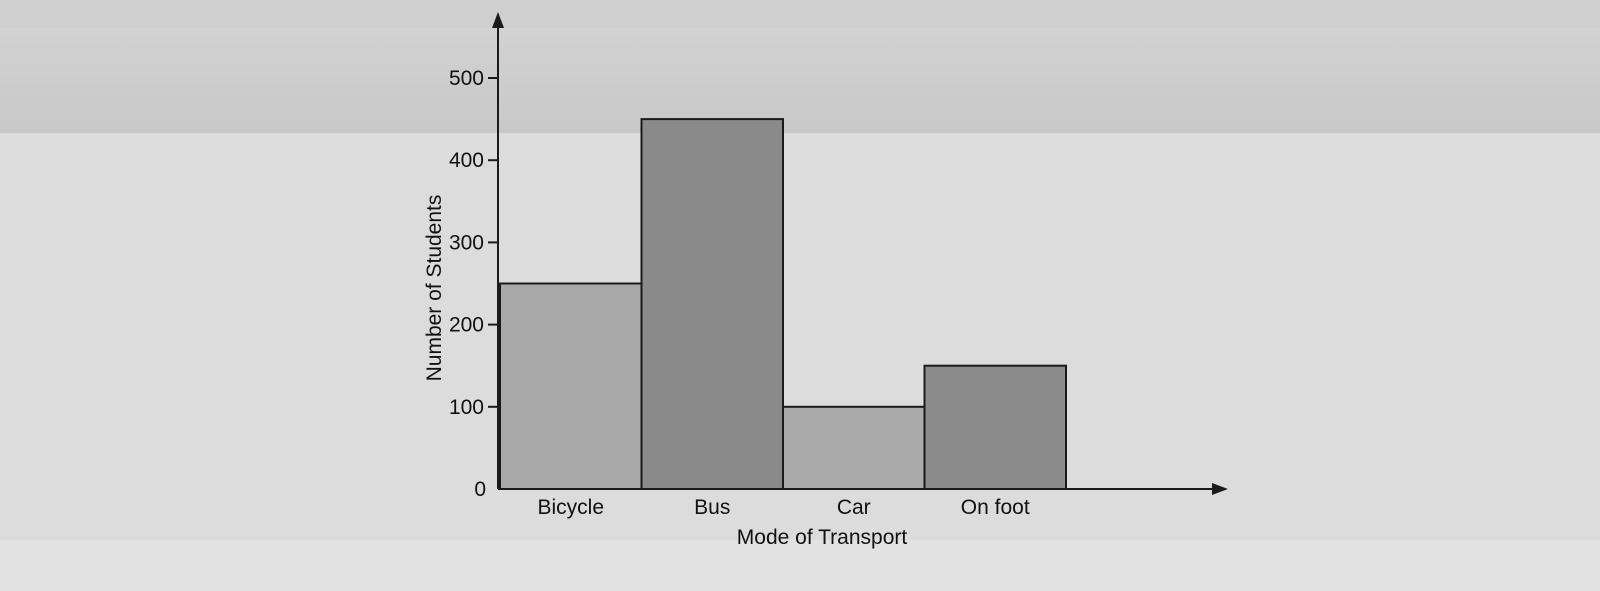  What do you see at coordinates (434, 288) in the screenshot?
I see `y-axis-title: Number of Students` at bounding box center [434, 288].